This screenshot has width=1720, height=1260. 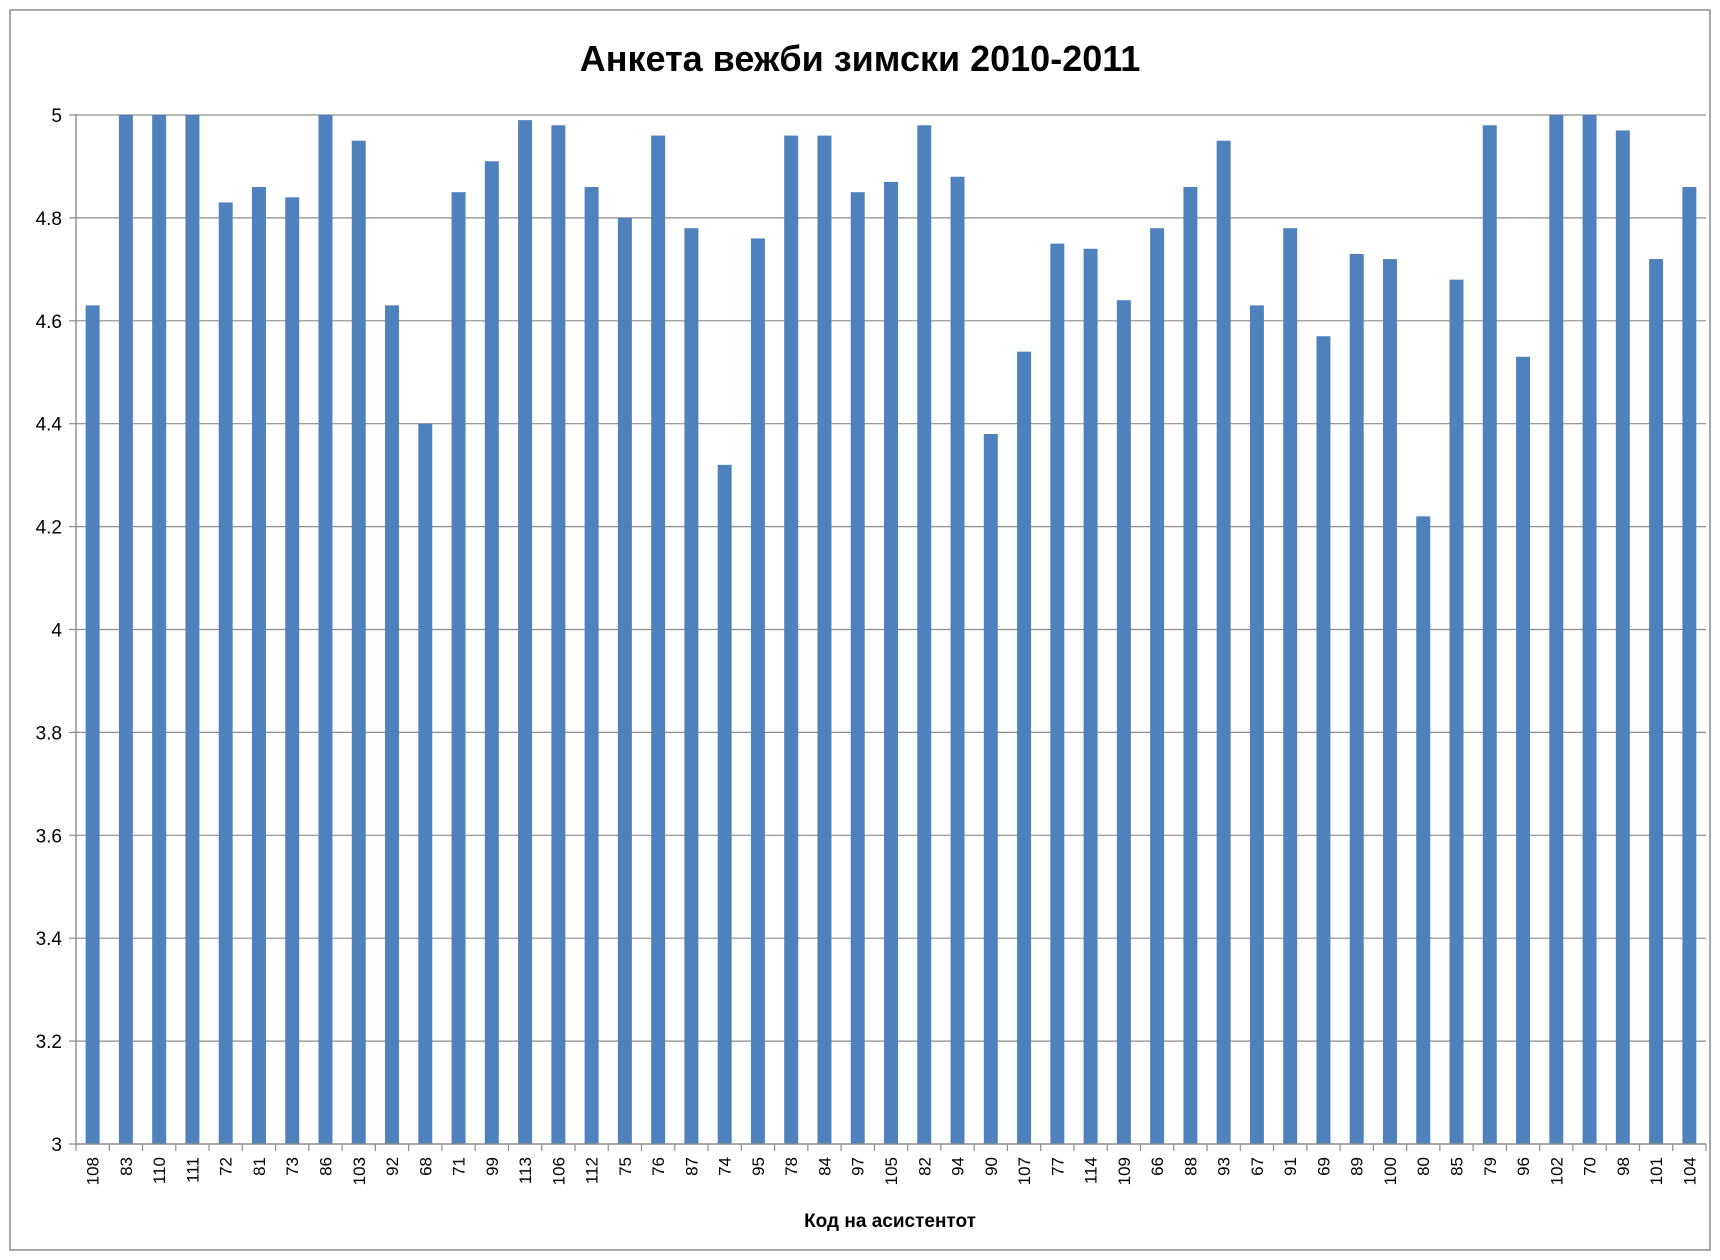 What do you see at coordinates (1556, 1171) in the screenshot?
I see `x-tick-label: 102` at bounding box center [1556, 1171].